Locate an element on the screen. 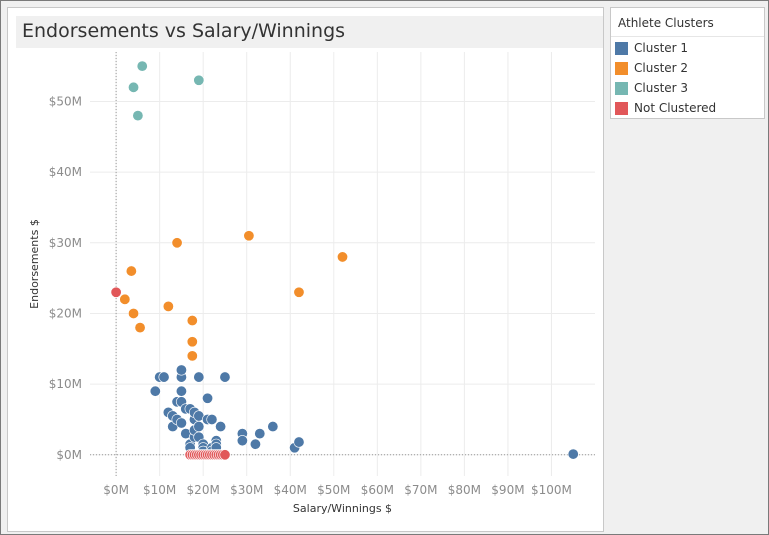 The image size is (769, 535). legend-item-cluster-2: Cluster 2 is located at coordinates (651, 68).